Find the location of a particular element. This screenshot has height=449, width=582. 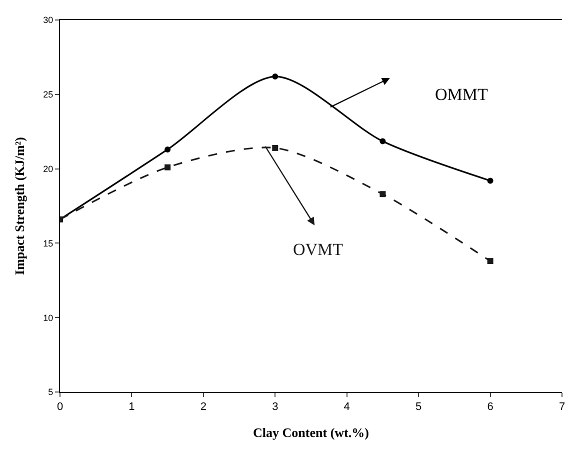

x-tick-label: 6 is located at coordinates (490, 407).